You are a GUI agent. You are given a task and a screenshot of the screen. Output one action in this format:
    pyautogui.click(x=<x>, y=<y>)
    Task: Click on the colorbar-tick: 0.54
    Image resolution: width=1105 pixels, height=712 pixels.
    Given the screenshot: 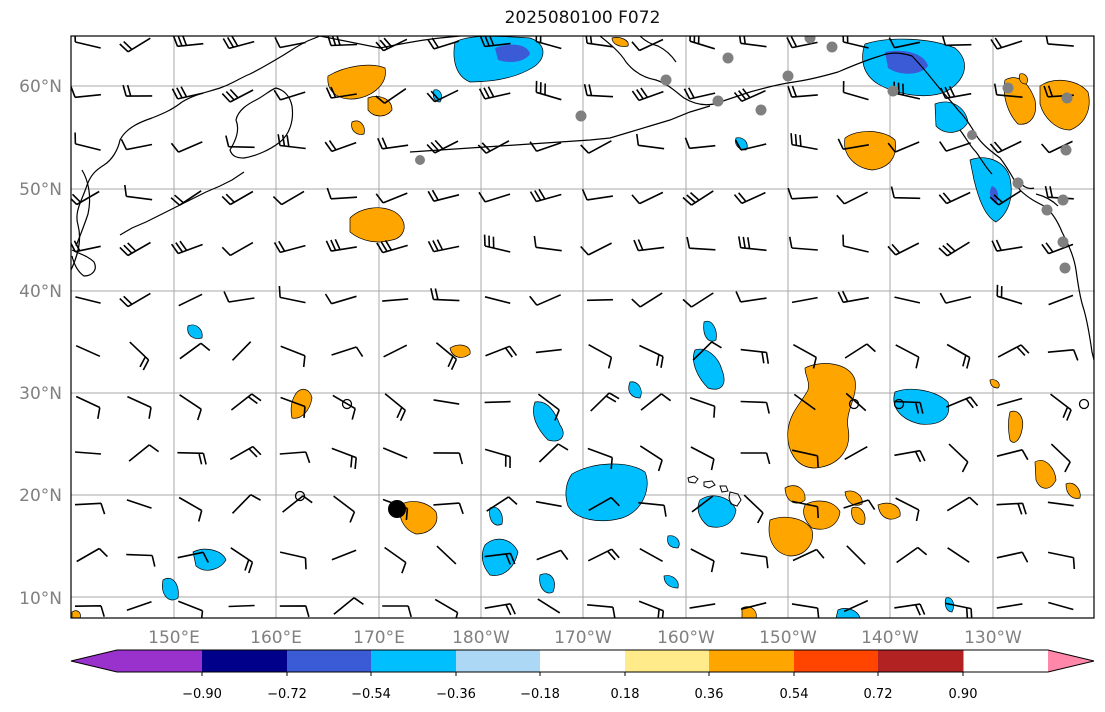 What is the action you would take?
    pyautogui.click(x=794, y=694)
    